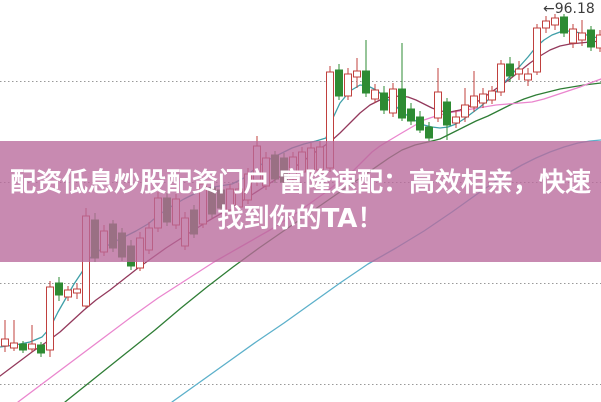  I want to click on latest-price-label: ←96.18, so click(569, 9).